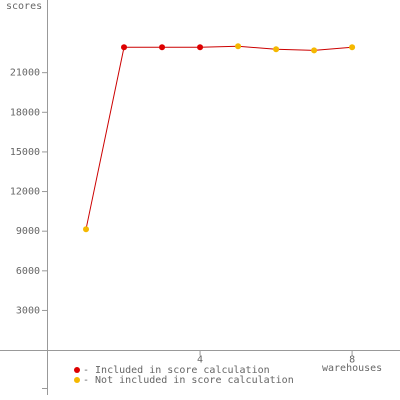  I want to click on legend-label: - Included in score calculation, so click(176, 370).